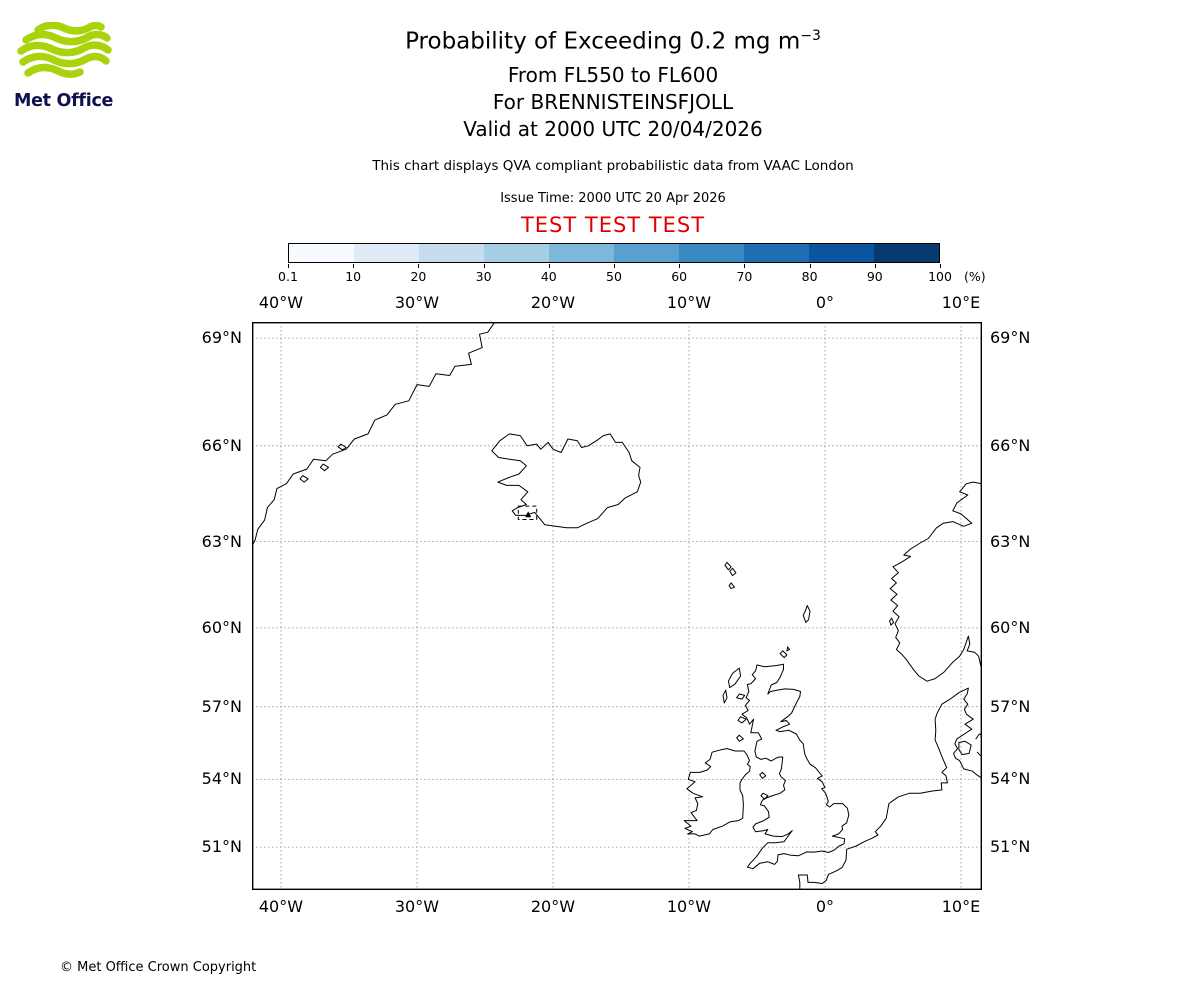 Image resolution: width=1200 pixels, height=1000 pixels. I want to click on latitude-label-right: 69°N, so click(1010, 338).